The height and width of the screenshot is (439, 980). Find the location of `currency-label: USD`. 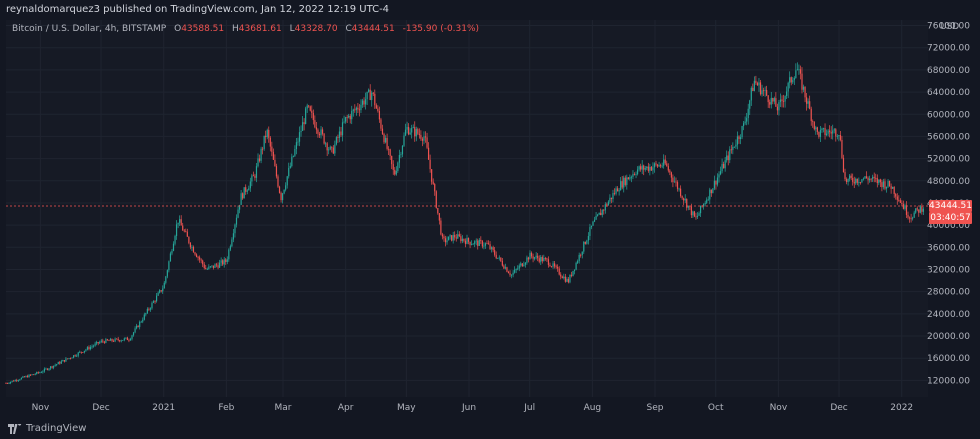

currency-label: USD is located at coordinates (950, 27).